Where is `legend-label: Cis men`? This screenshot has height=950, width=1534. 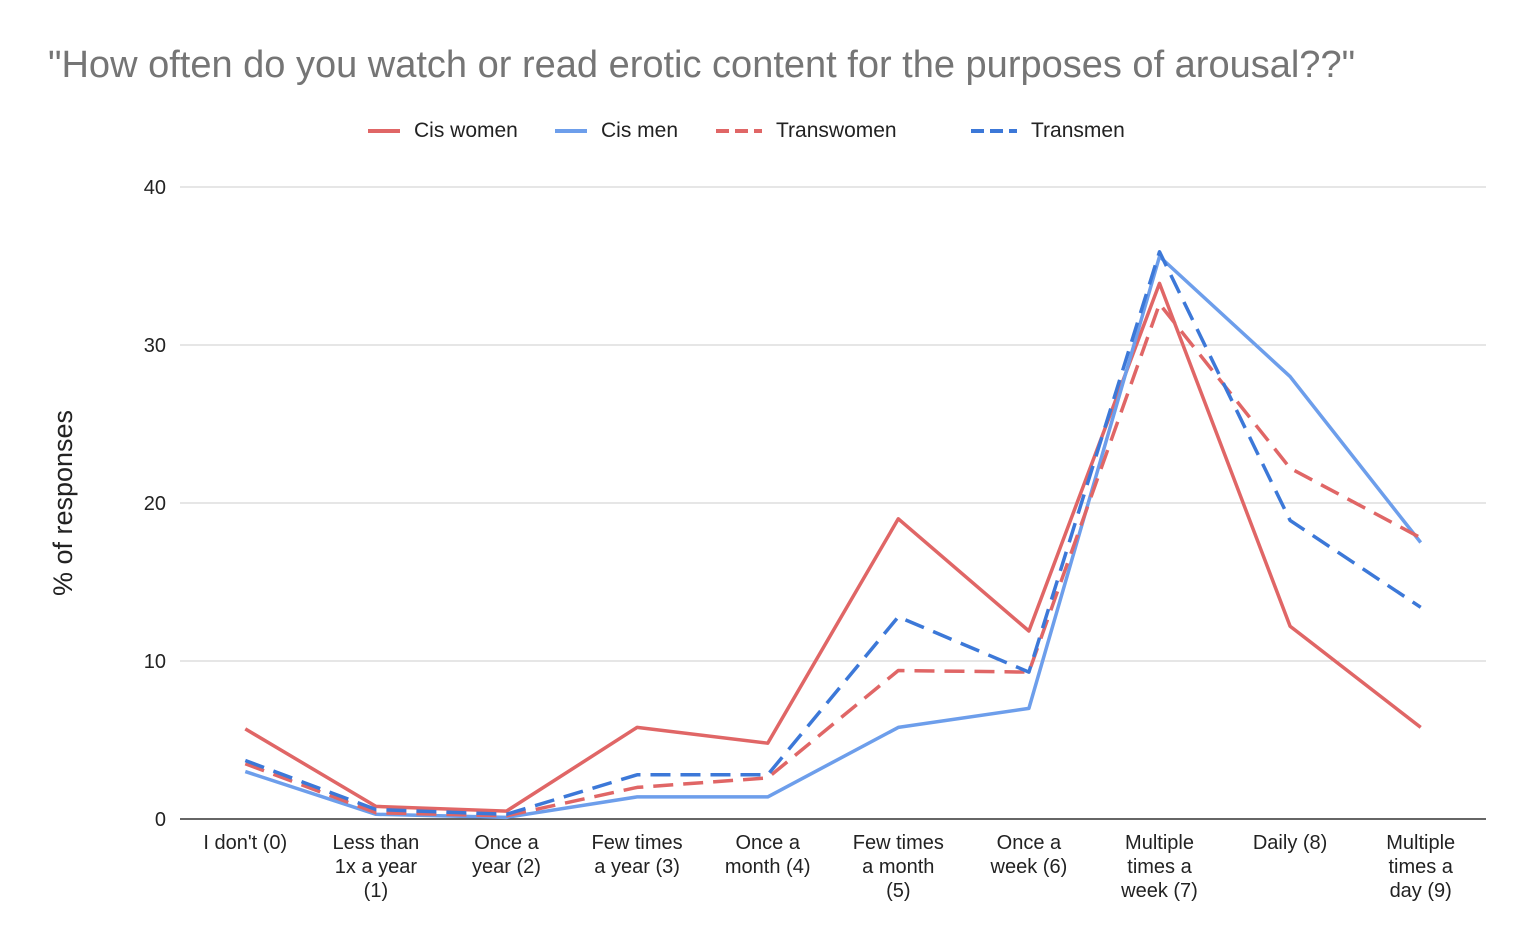
legend-label: Cis men is located at coordinates (640, 130).